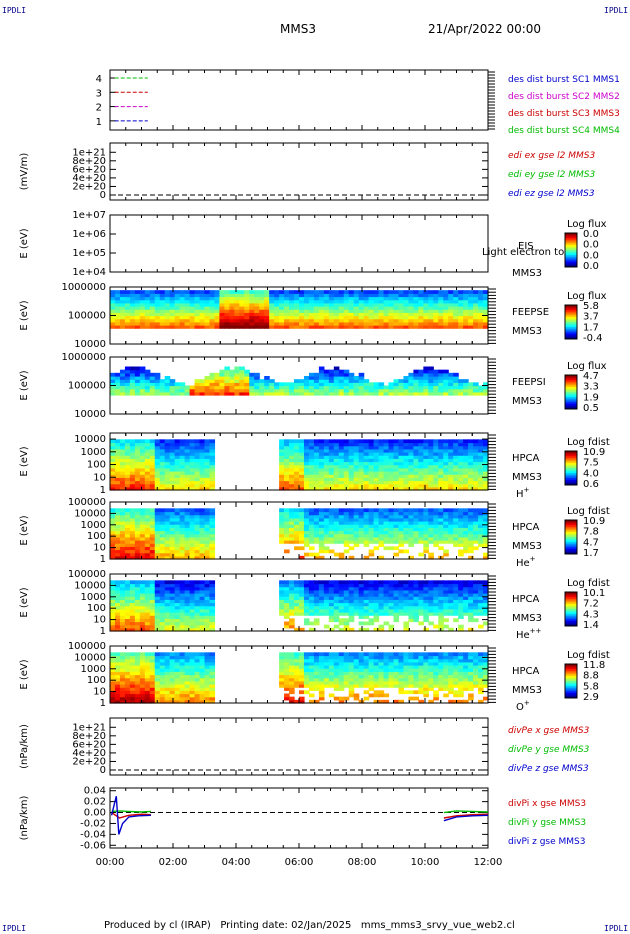 The height and width of the screenshot is (934, 630). Describe the element at coordinates (99, 477) in the screenshot. I see `y-tick-label: 10` at that location.